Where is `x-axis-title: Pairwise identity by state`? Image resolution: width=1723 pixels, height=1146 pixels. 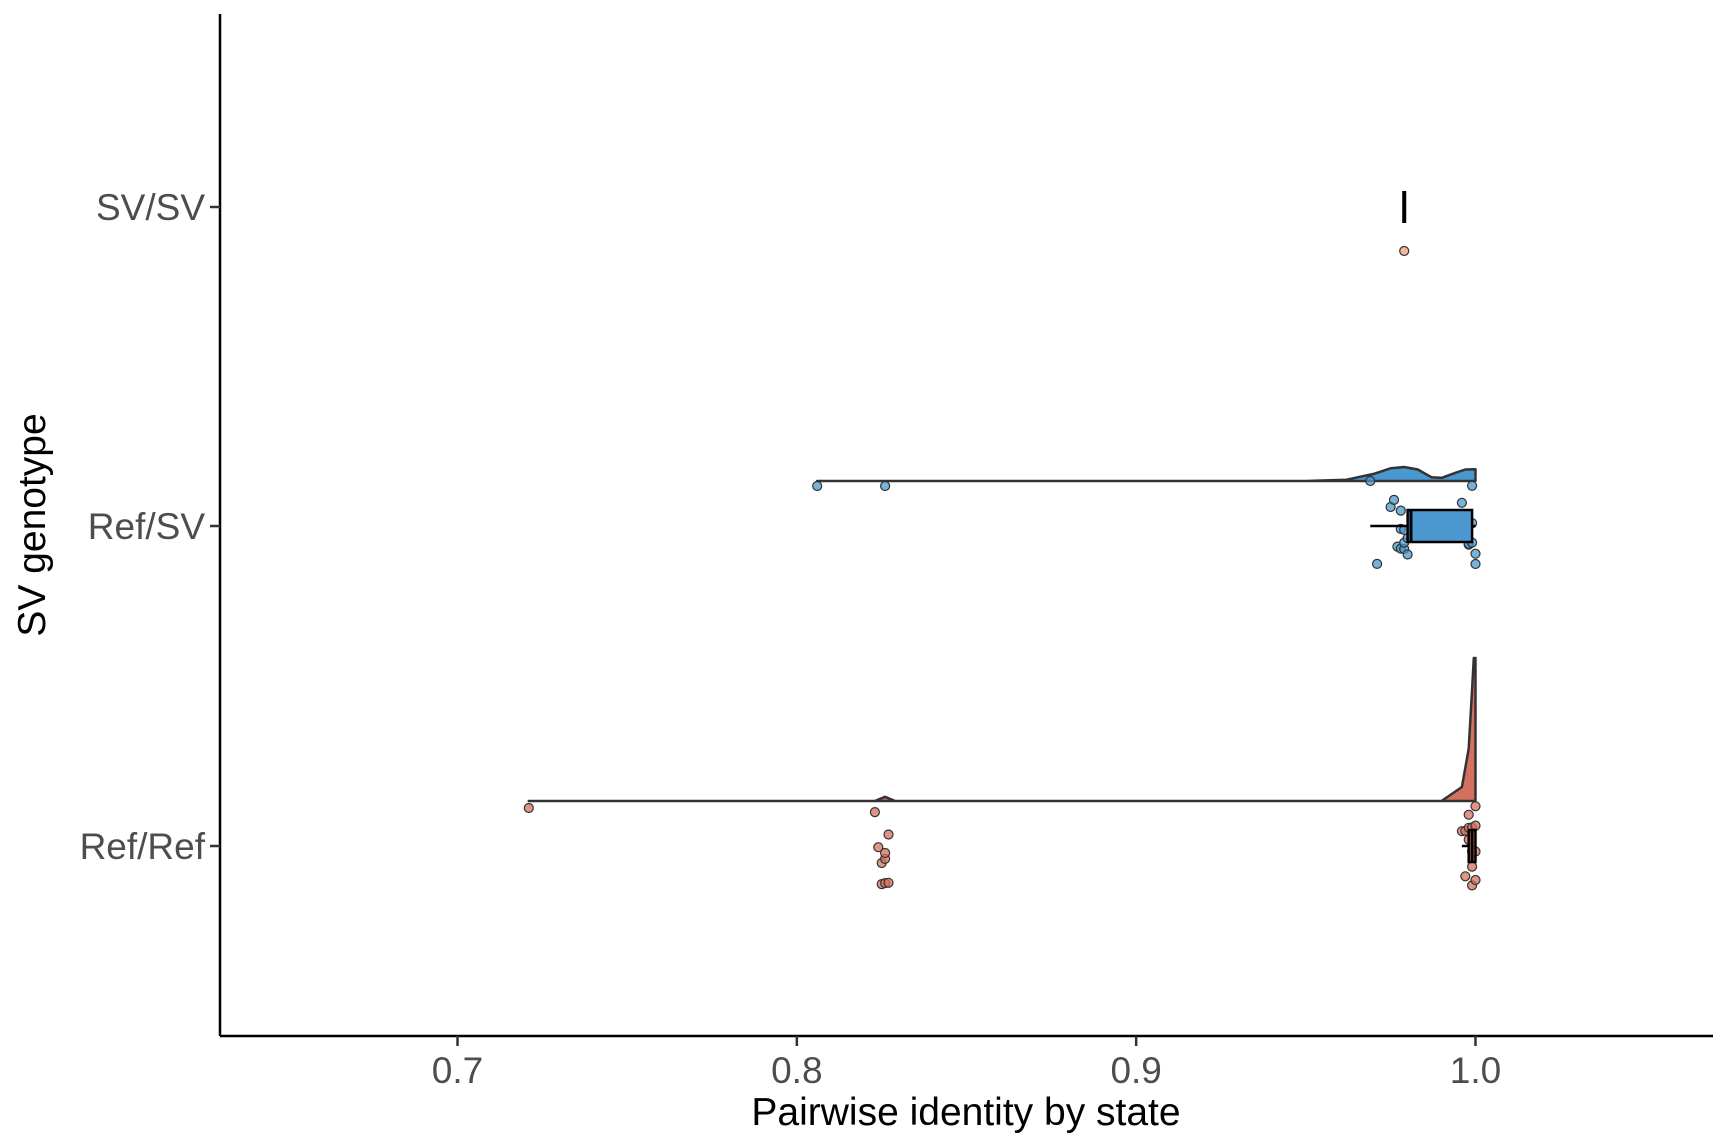 x-axis-title: Pairwise identity by state is located at coordinates (965, 1112).